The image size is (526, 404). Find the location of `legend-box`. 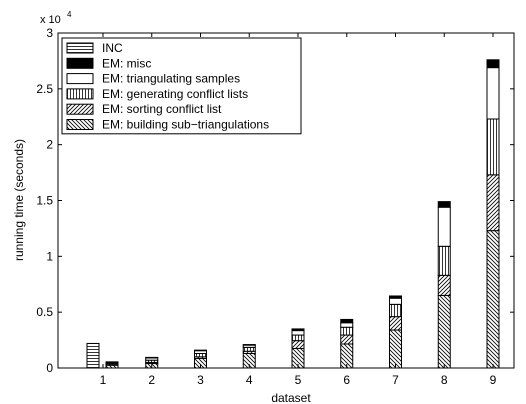

legend-box is located at coordinates (181, 86).